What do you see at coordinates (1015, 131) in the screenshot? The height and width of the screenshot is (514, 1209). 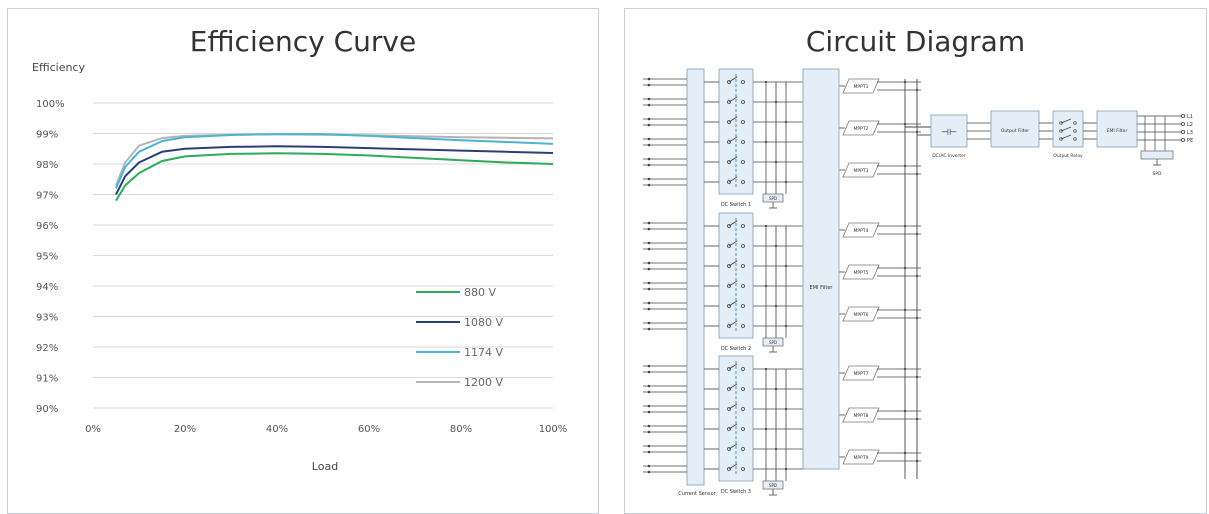 I see `output-filter-label: Output Filter` at bounding box center [1015, 131].